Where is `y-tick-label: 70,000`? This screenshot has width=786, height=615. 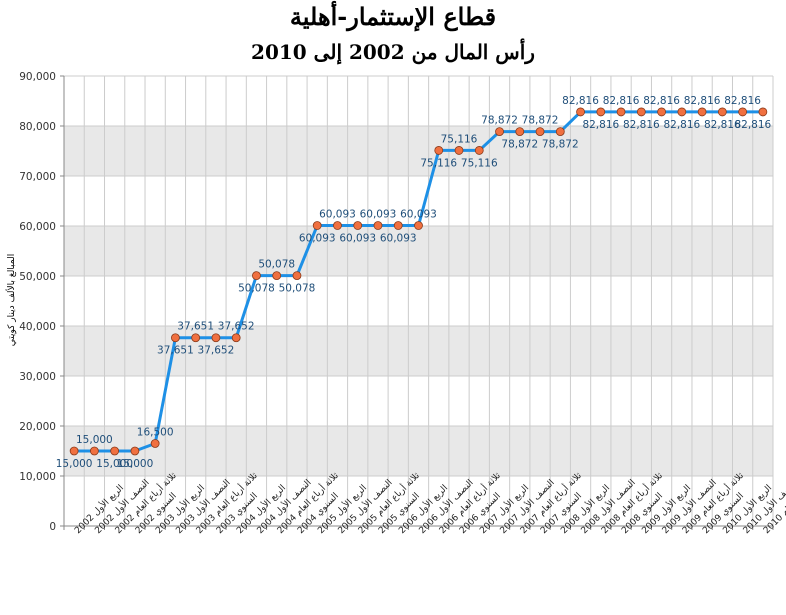
y-tick-label: 70,000 is located at coordinates (37, 177).